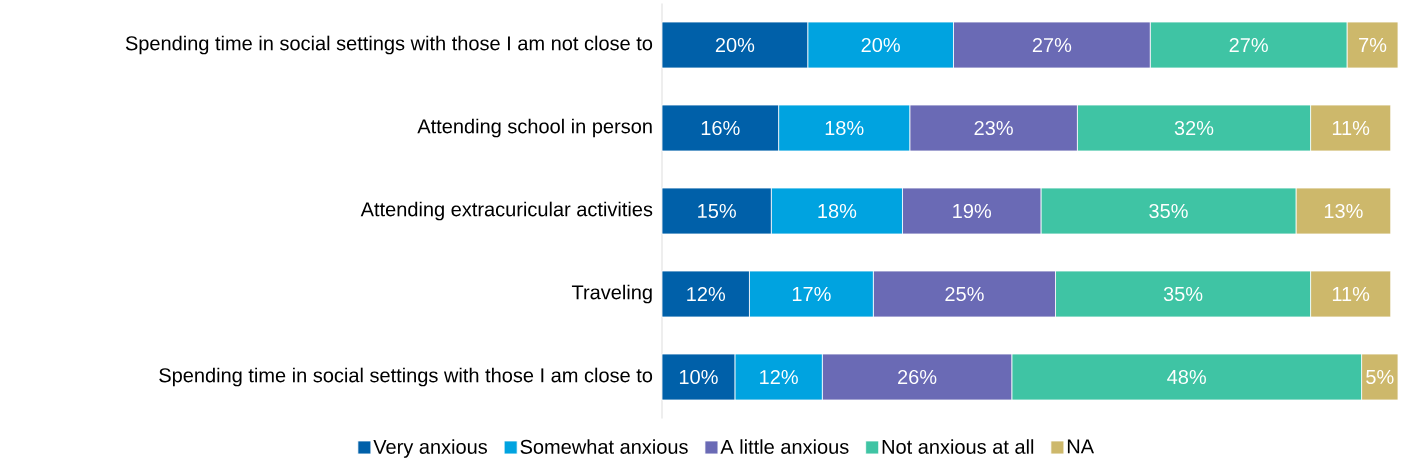 The image size is (1408, 464). What do you see at coordinates (506, 211) in the screenshot?
I see `y-tick-label: Attending extracuricular activities` at bounding box center [506, 211].